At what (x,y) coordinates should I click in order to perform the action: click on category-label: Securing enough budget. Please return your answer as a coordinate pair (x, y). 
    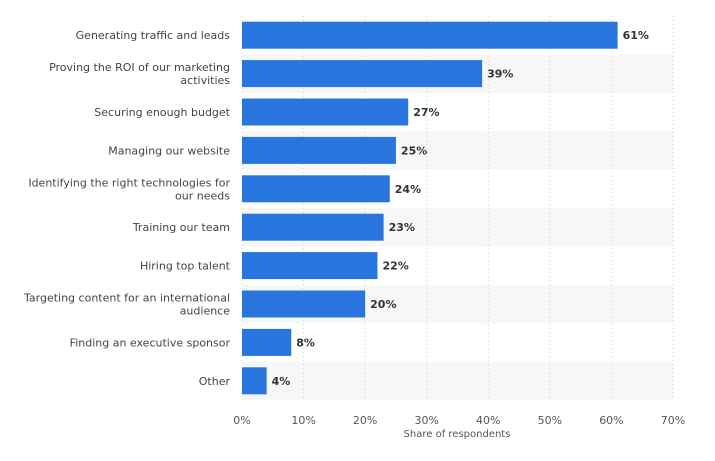
    Looking at the image, I should click on (162, 112).